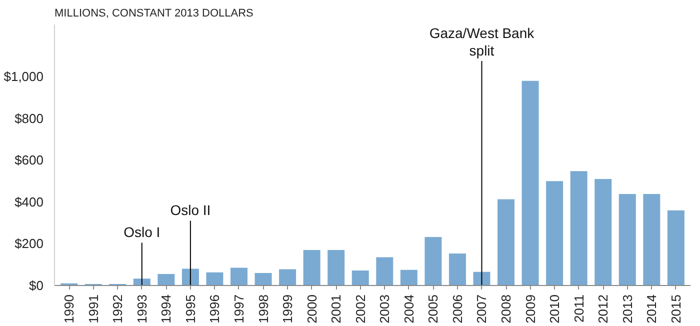 The width and height of the screenshot is (700, 326). I want to click on ref-line-label: Gaza/West Bank split, so click(482, 41).